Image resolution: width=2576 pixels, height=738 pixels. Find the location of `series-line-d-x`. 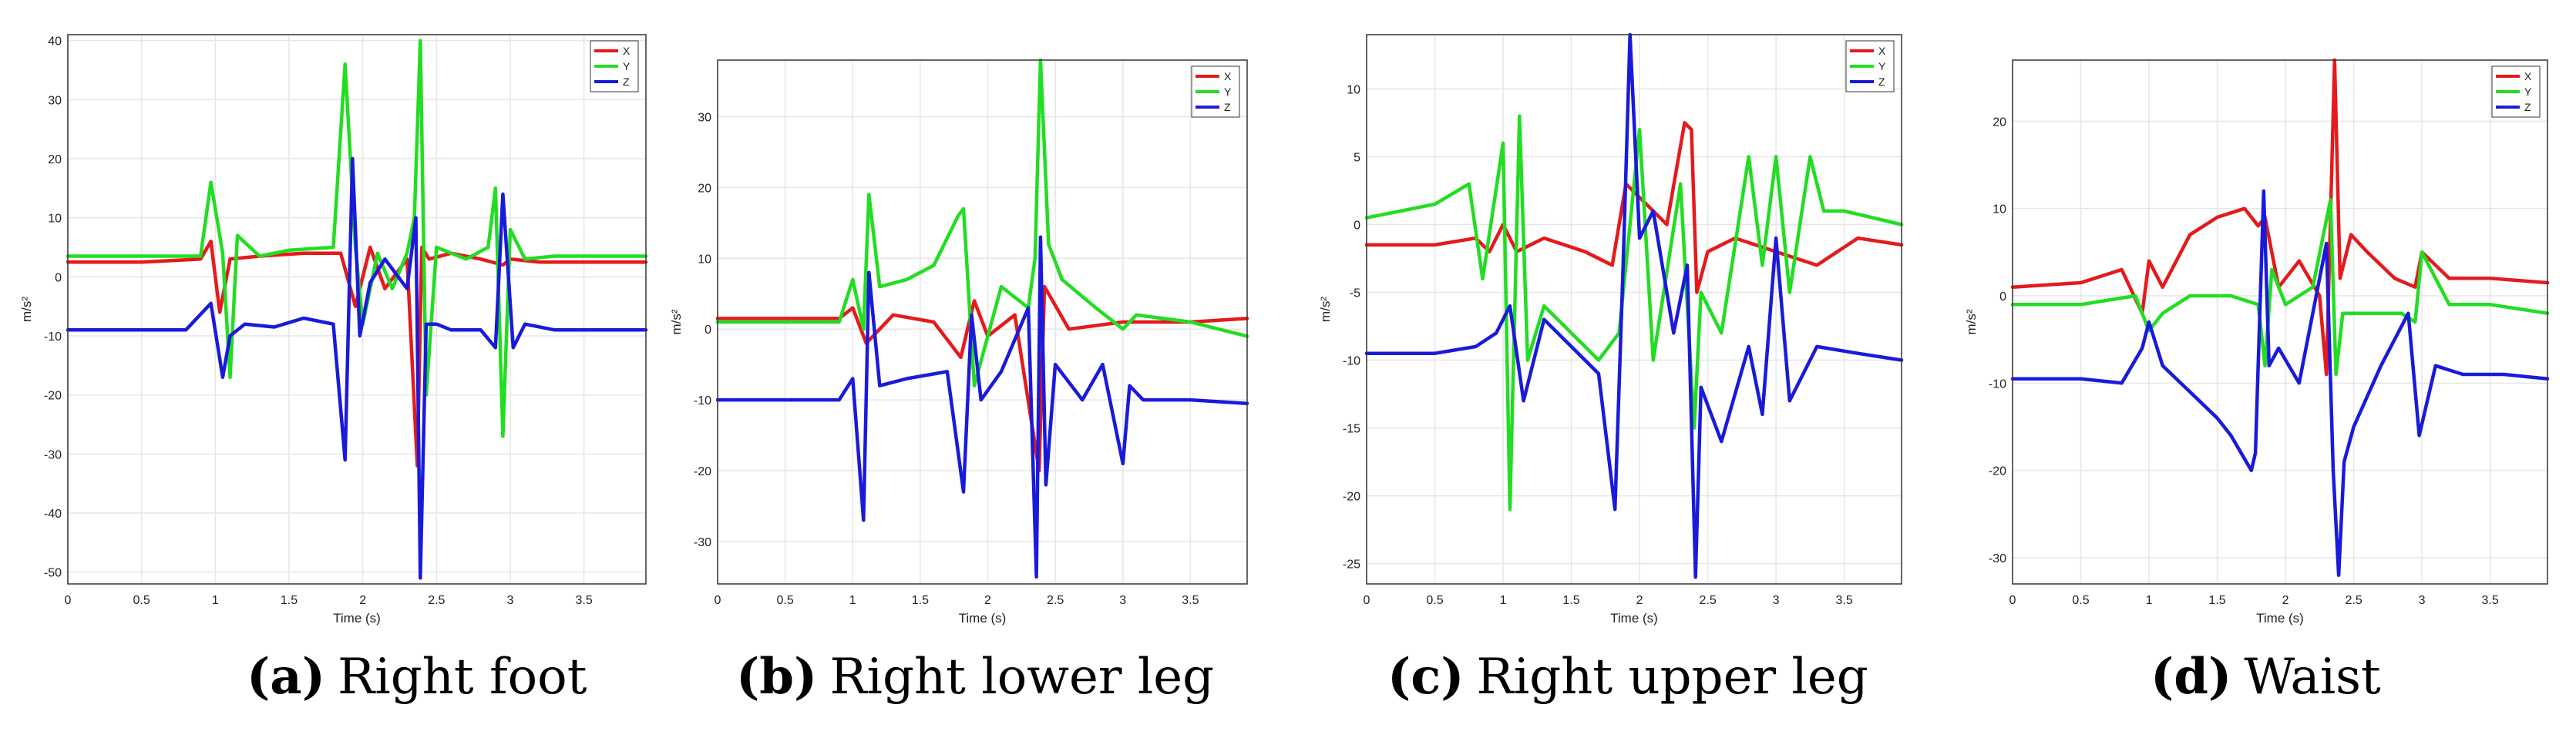

series-line-d-x is located at coordinates (2280, 217).